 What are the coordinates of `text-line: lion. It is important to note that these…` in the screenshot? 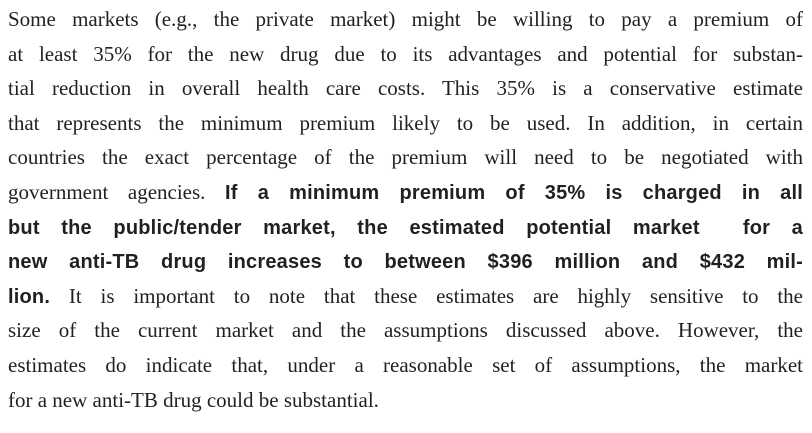 It's located at (405, 296).